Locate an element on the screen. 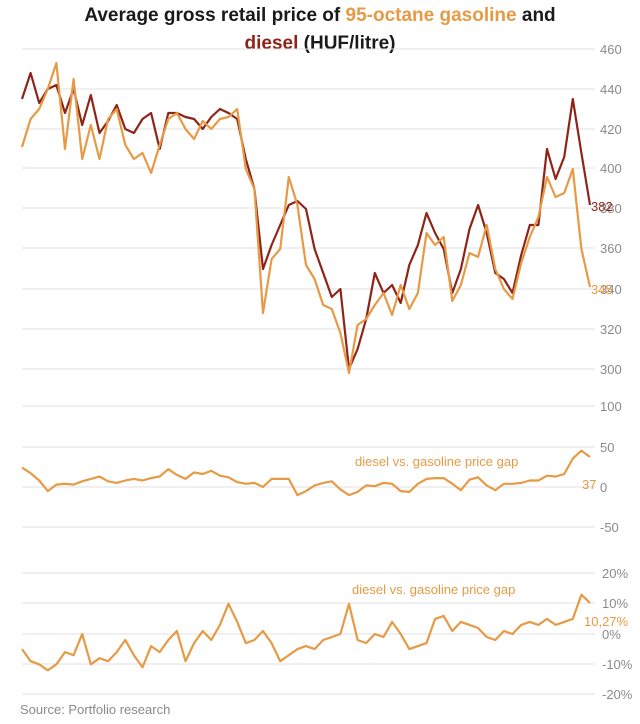  y-tick-label: 400 is located at coordinates (611, 168).